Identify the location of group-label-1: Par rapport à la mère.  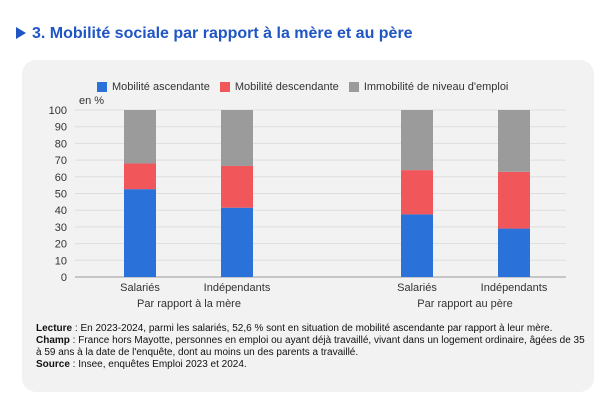
(189, 304).